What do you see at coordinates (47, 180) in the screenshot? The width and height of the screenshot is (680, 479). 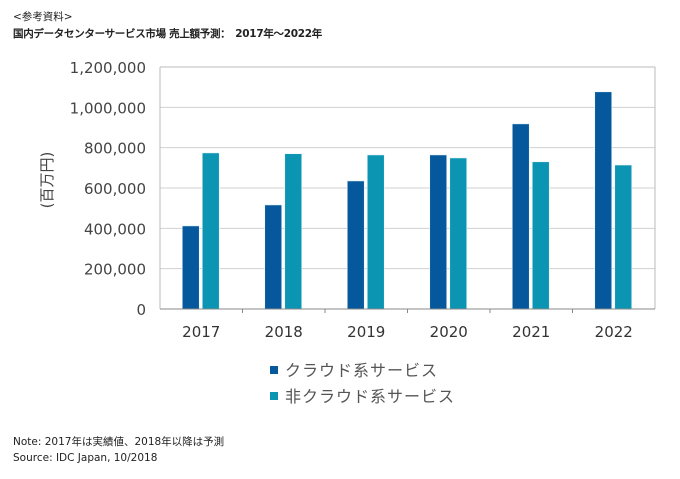 I see `y-axis-title: (百万円)` at bounding box center [47, 180].